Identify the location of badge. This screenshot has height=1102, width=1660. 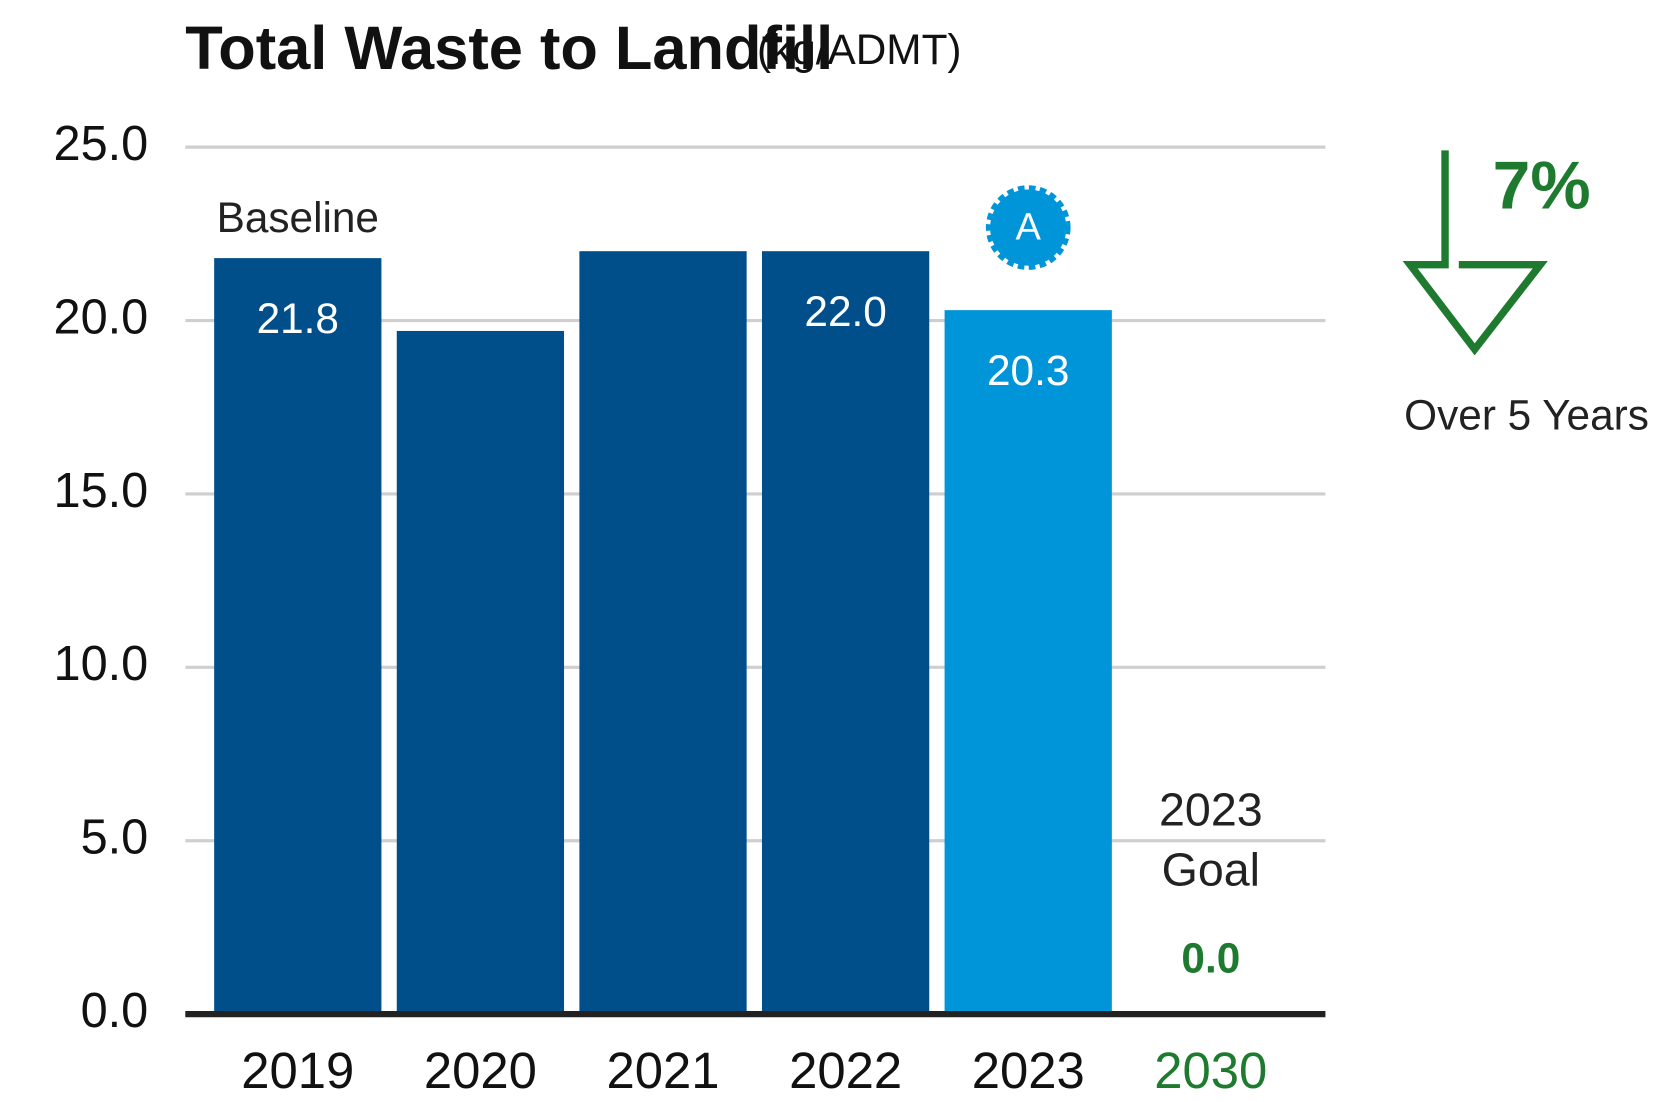
(1028, 227).